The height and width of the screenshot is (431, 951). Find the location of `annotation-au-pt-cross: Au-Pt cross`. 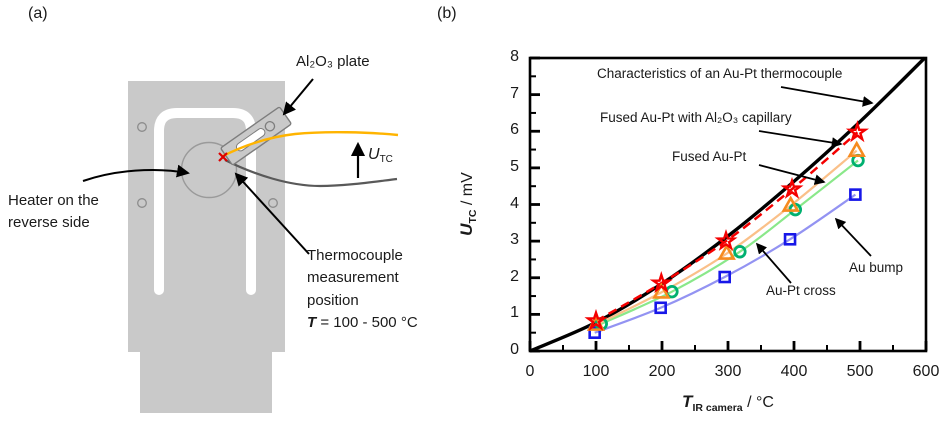

annotation-au-pt-cross: Au-Pt cross is located at coordinates (801, 290).